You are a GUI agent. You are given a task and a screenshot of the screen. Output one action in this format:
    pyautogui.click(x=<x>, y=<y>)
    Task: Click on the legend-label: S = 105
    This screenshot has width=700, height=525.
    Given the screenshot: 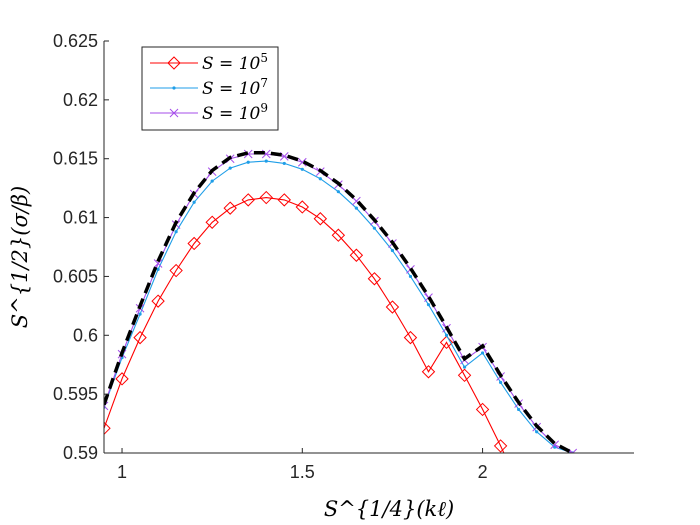 What is the action you would take?
    pyautogui.click(x=235, y=62)
    